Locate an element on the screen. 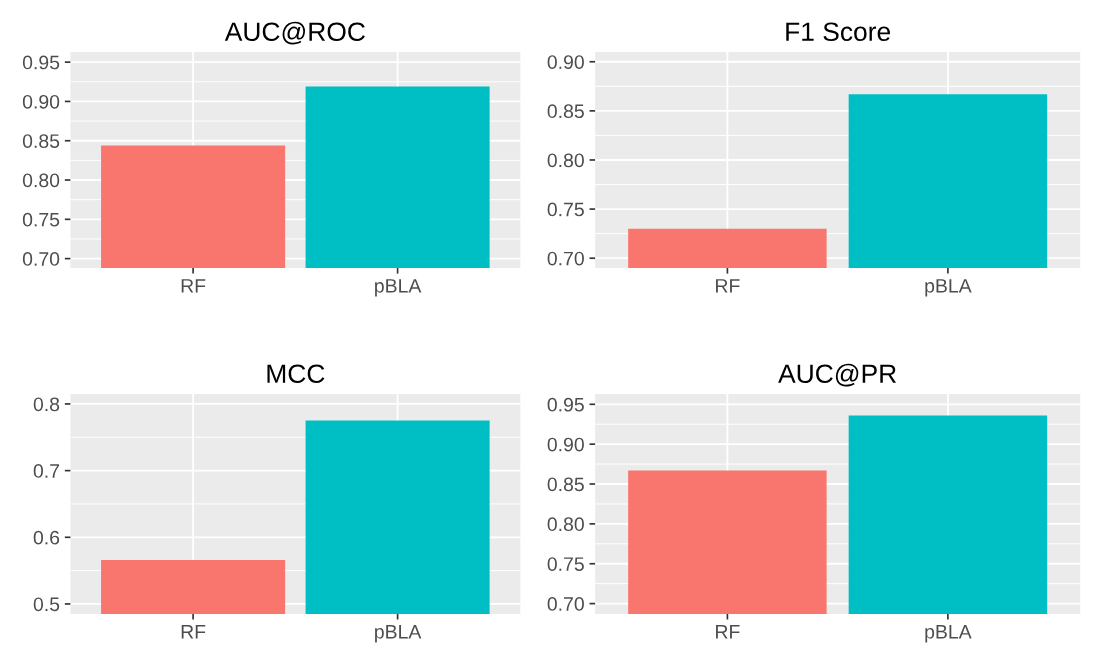  chart-title: AUC@ROC is located at coordinates (294, 33).